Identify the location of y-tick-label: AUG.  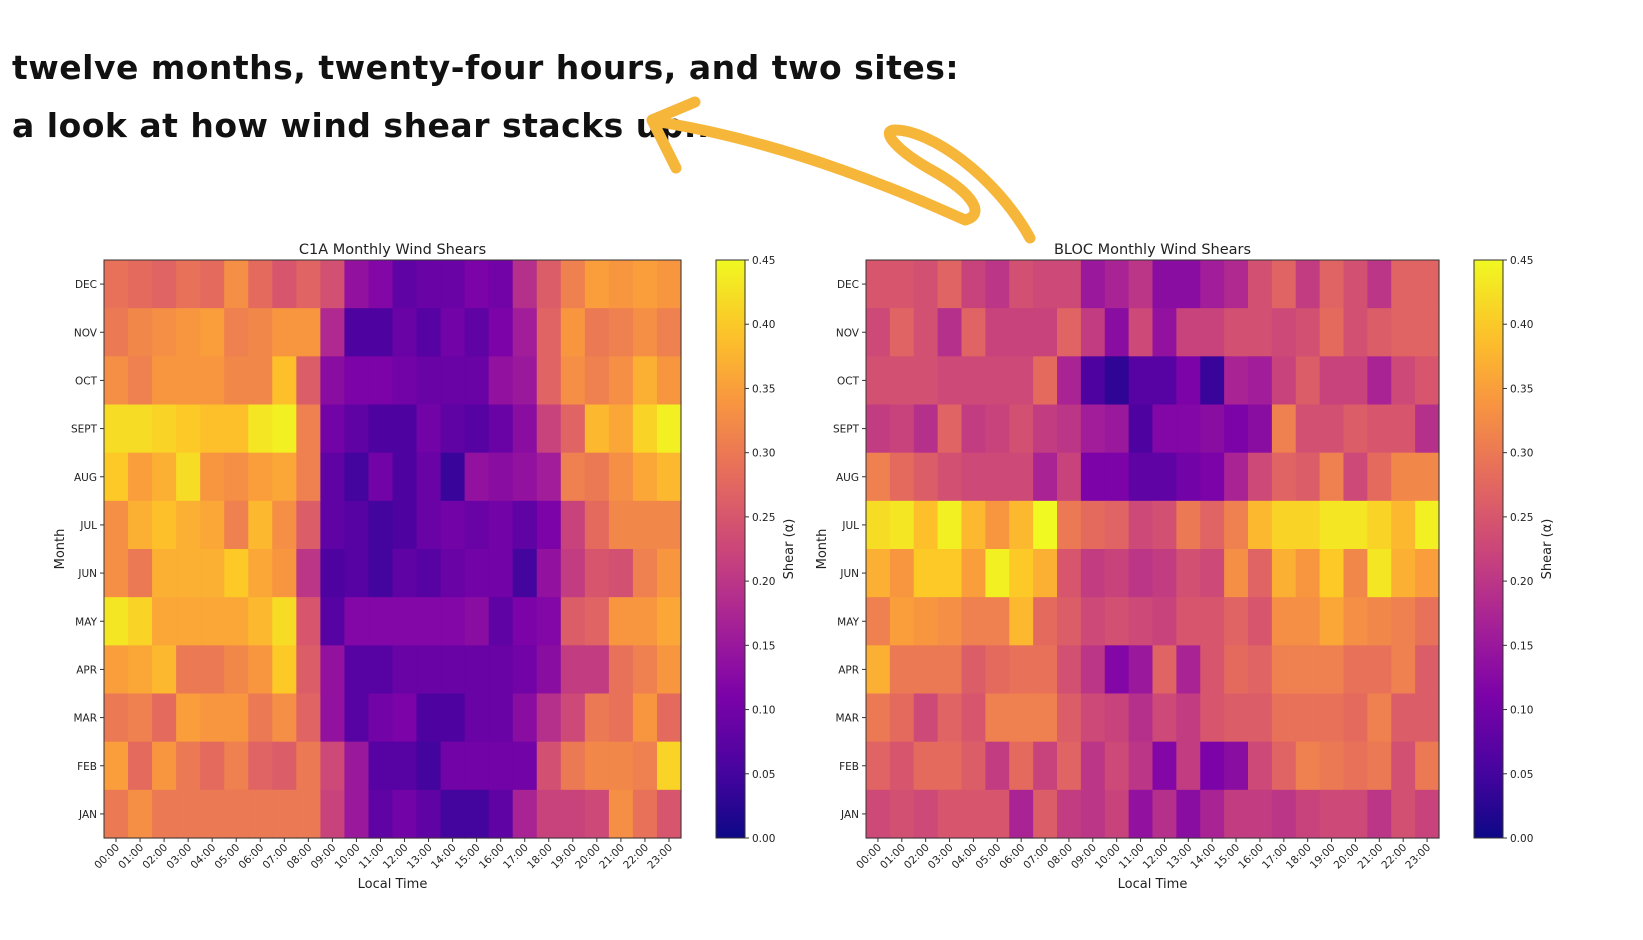
(847, 478).